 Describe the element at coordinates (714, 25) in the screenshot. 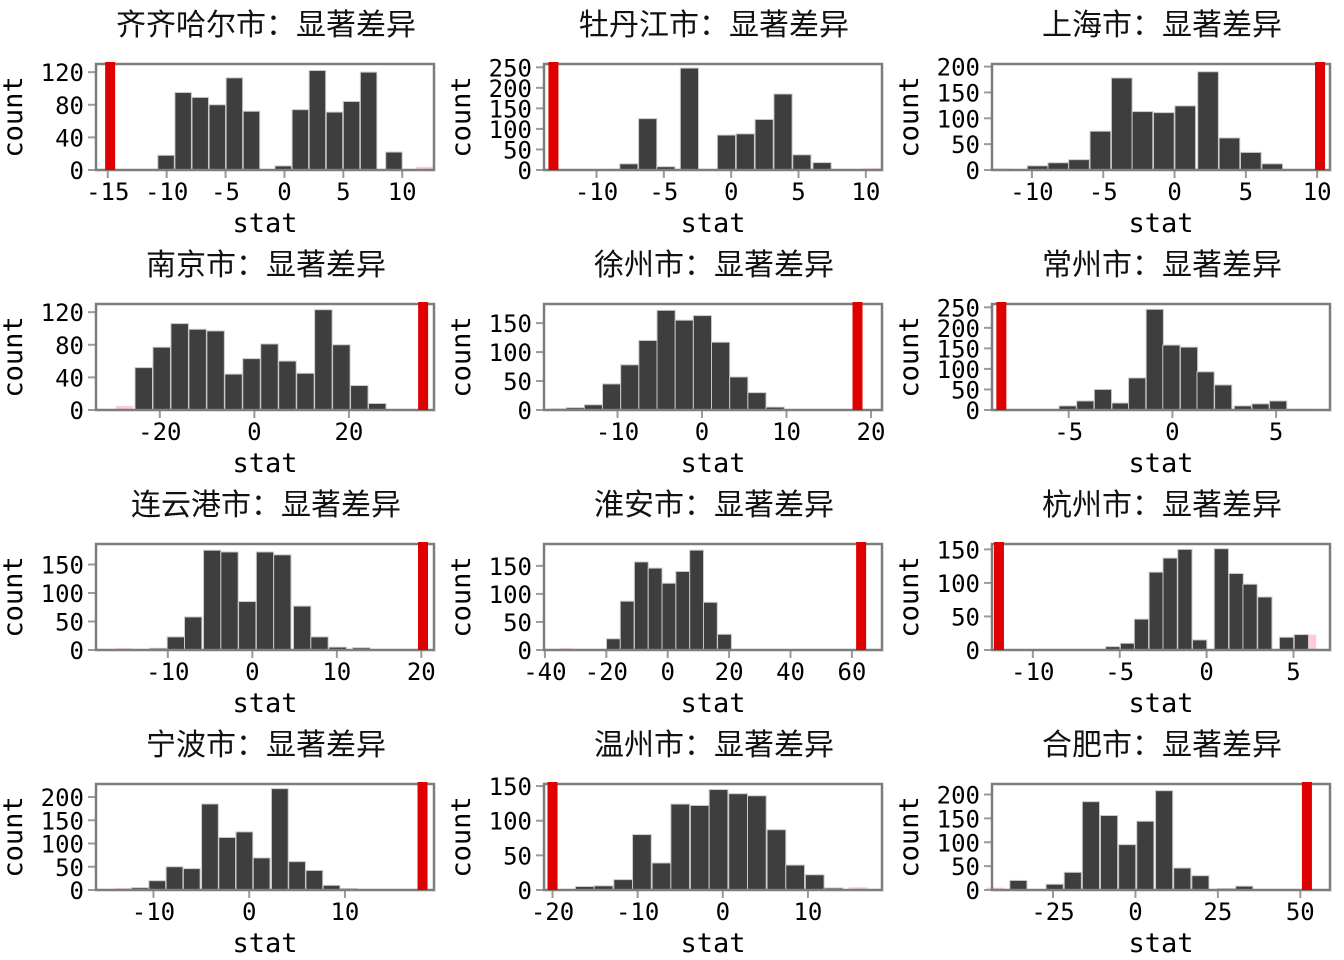

I see `chart-title: 牡丹江市：显著差异` at that location.